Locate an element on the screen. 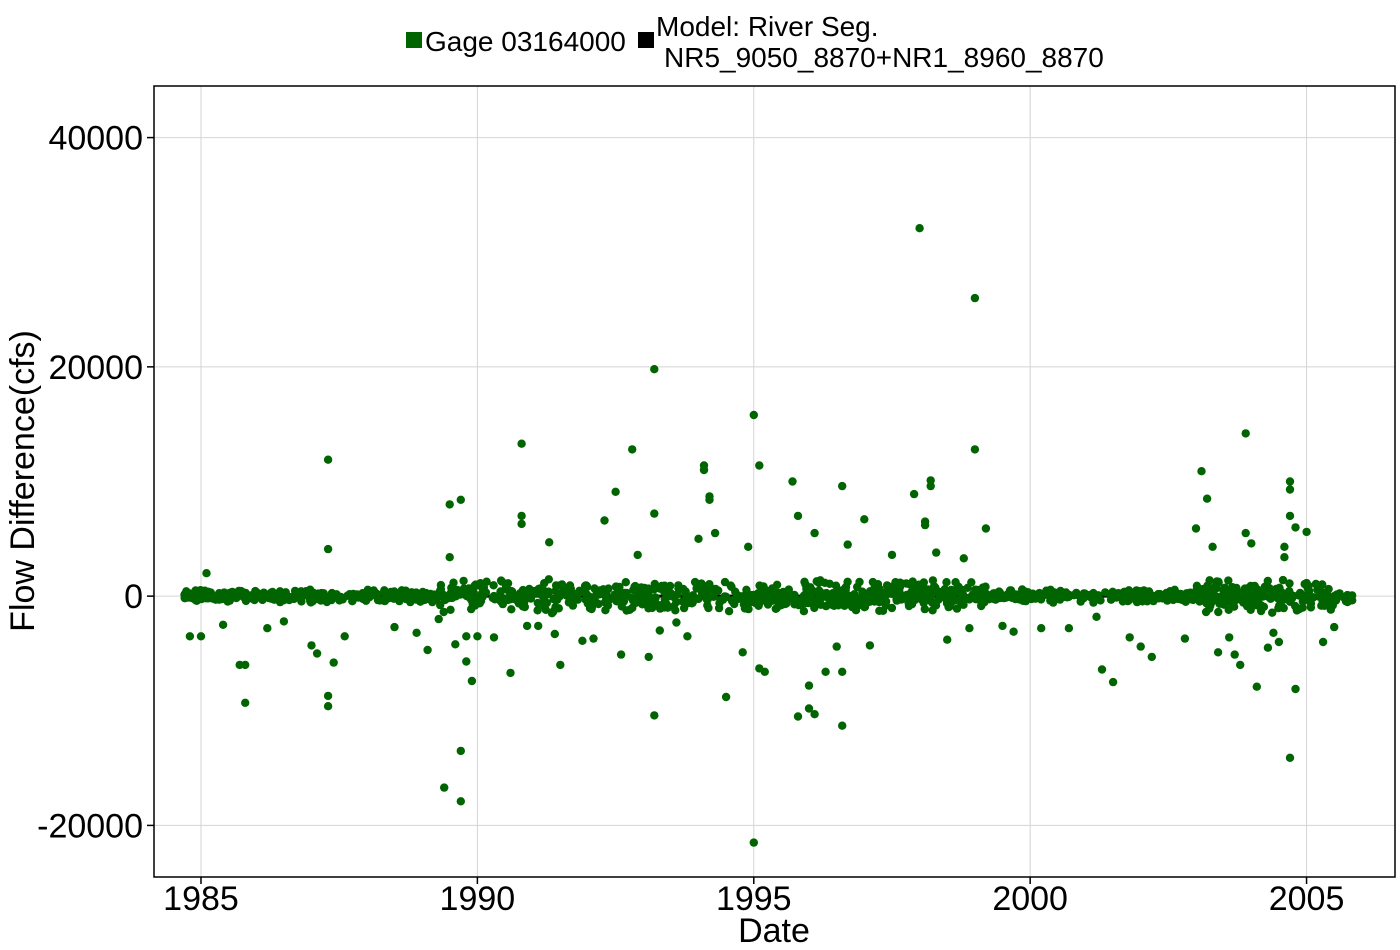 The width and height of the screenshot is (1400, 950). x-axis: 1985 1990 1995 2000 2005 is located at coordinates (753, 897).